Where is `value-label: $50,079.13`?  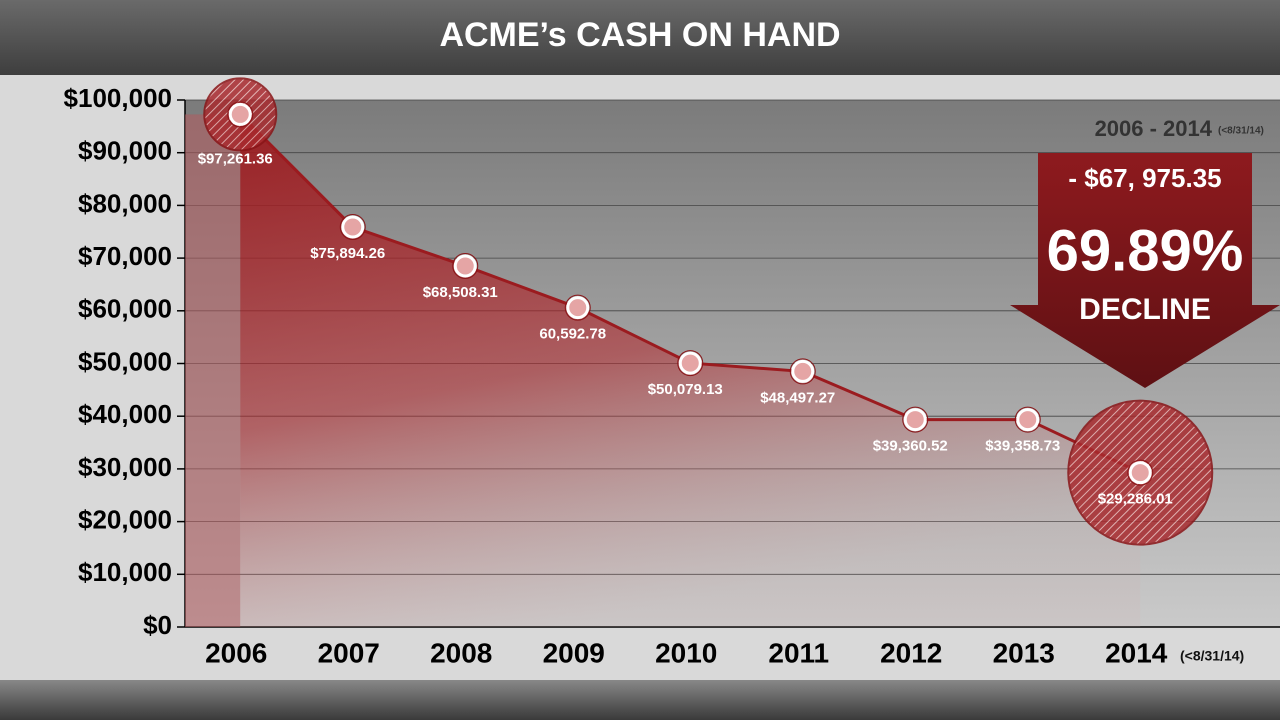
value-label: $50,079.13 is located at coordinates (685, 389).